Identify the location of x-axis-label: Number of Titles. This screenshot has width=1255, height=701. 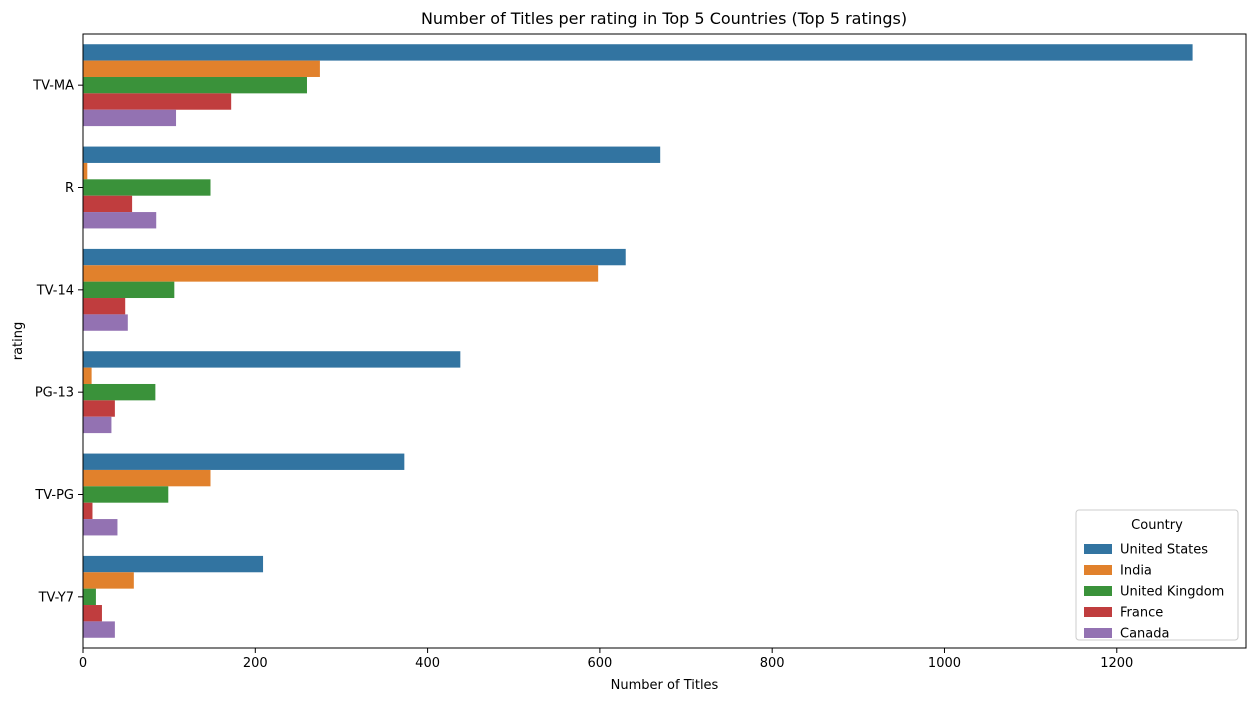
(665, 685).